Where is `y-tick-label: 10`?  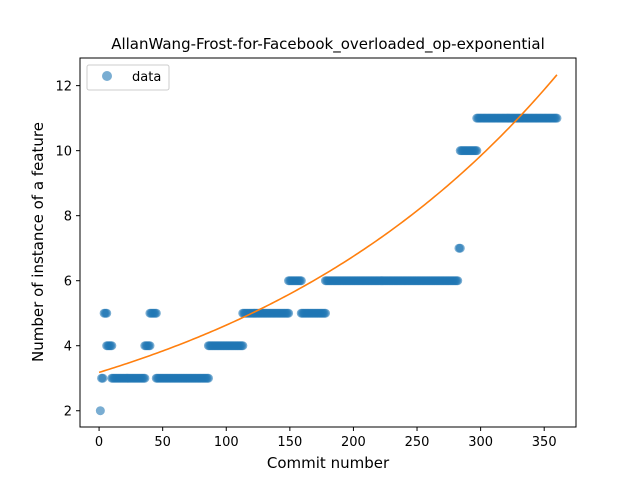 y-tick-label: 10 is located at coordinates (63, 152).